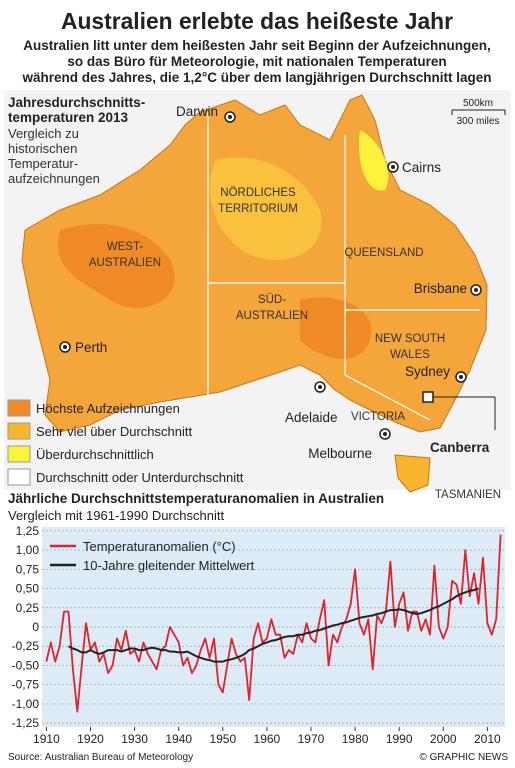 The width and height of the screenshot is (515, 768). I want to click on city-label: Adelaide, so click(311, 417).